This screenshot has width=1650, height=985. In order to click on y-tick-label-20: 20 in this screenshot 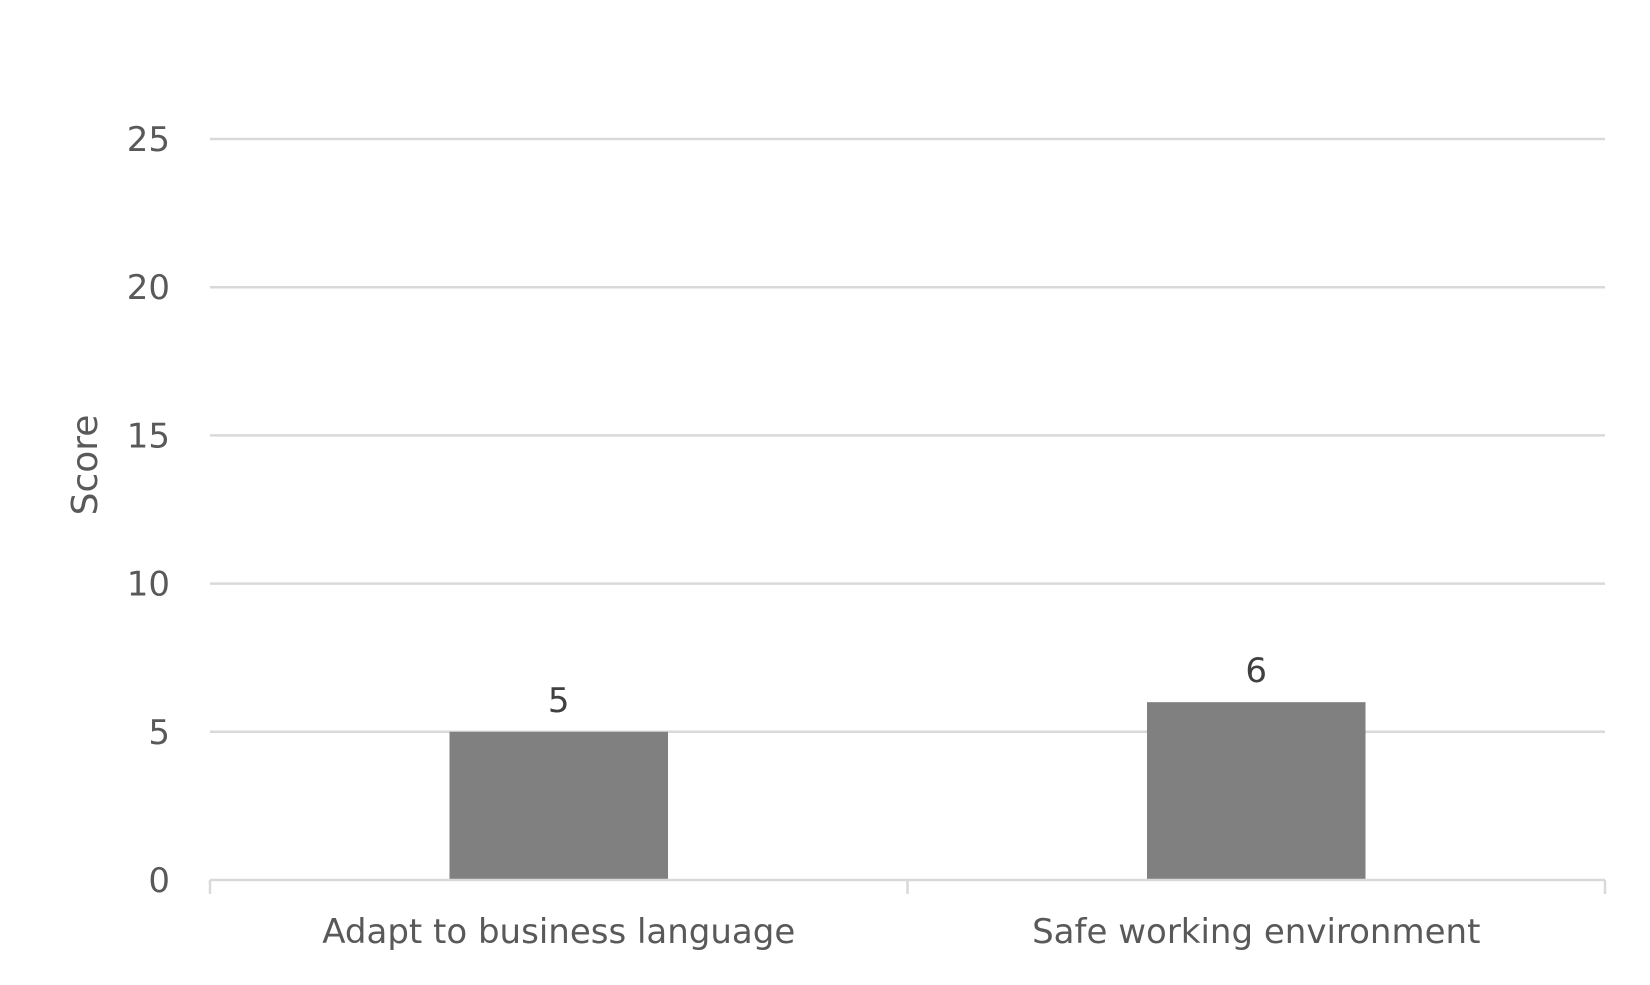, I will do `click(148, 288)`.